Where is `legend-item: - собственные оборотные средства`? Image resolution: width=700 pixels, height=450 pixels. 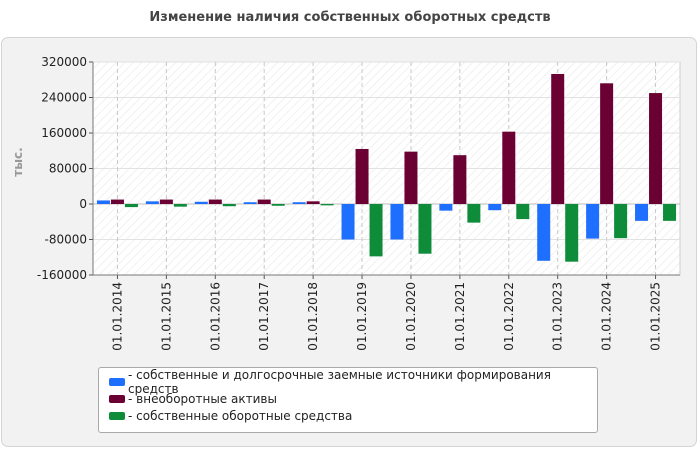 legend-item: - собственные оборотные средства is located at coordinates (353, 415).